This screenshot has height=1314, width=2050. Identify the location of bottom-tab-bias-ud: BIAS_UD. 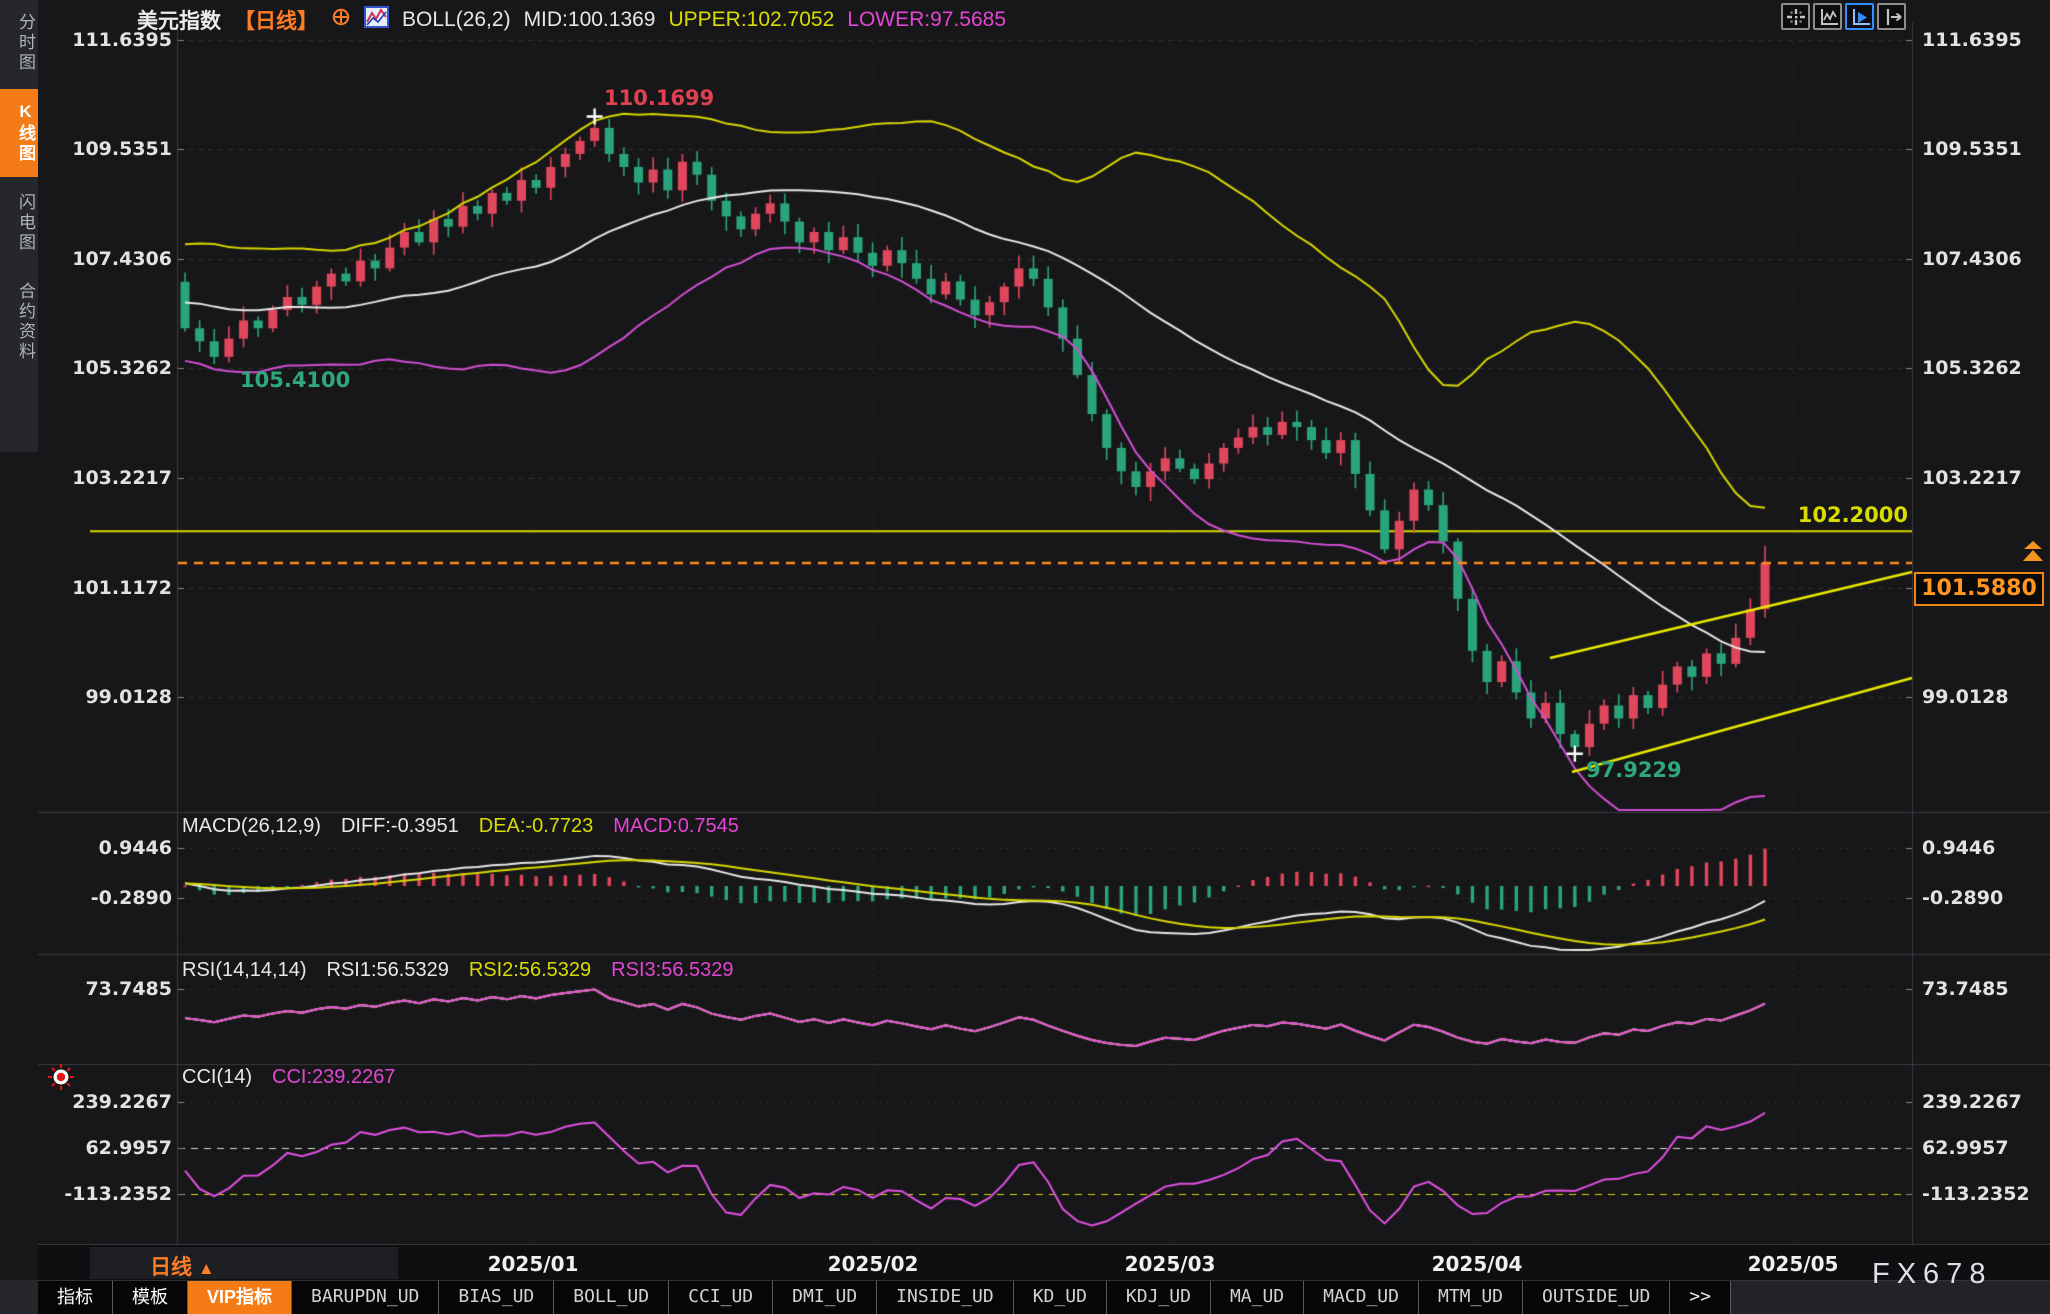
(497, 1297).